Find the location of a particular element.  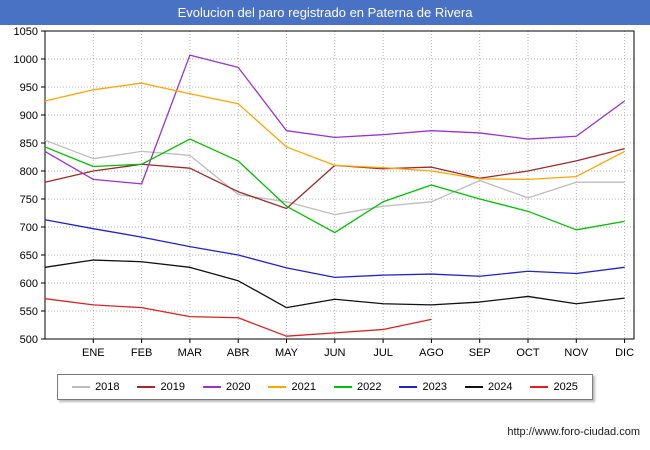

y-tick-label: 600 is located at coordinates (29, 284).